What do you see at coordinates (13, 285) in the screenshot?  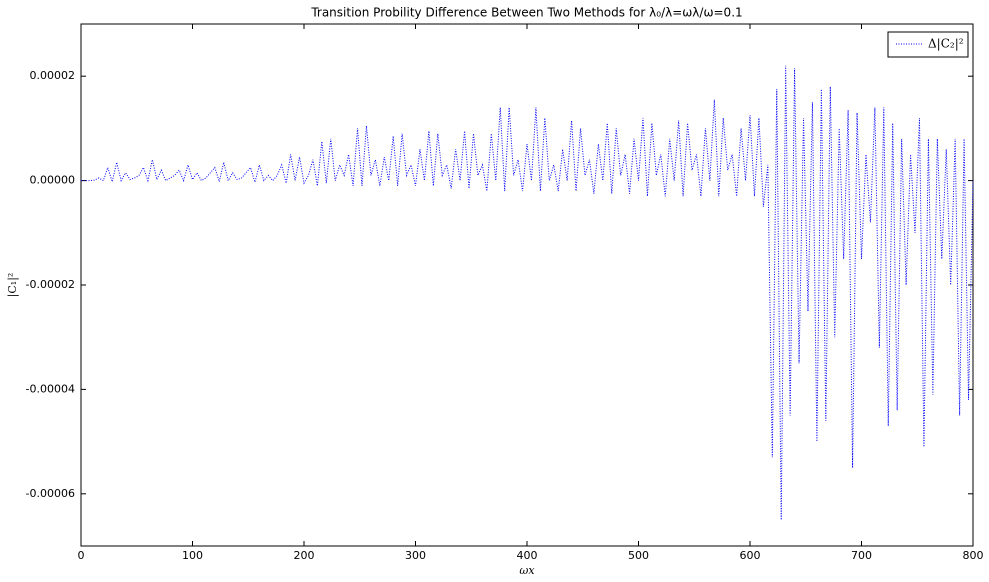 I see `y-axis-label: |C₁|²` at bounding box center [13, 285].